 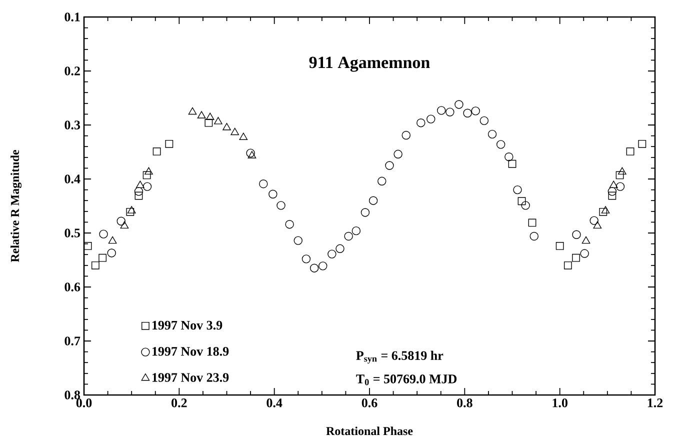 What do you see at coordinates (369, 64) in the screenshot?
I see `text: 911 Agamemnon` at bounding box center [369, 64].